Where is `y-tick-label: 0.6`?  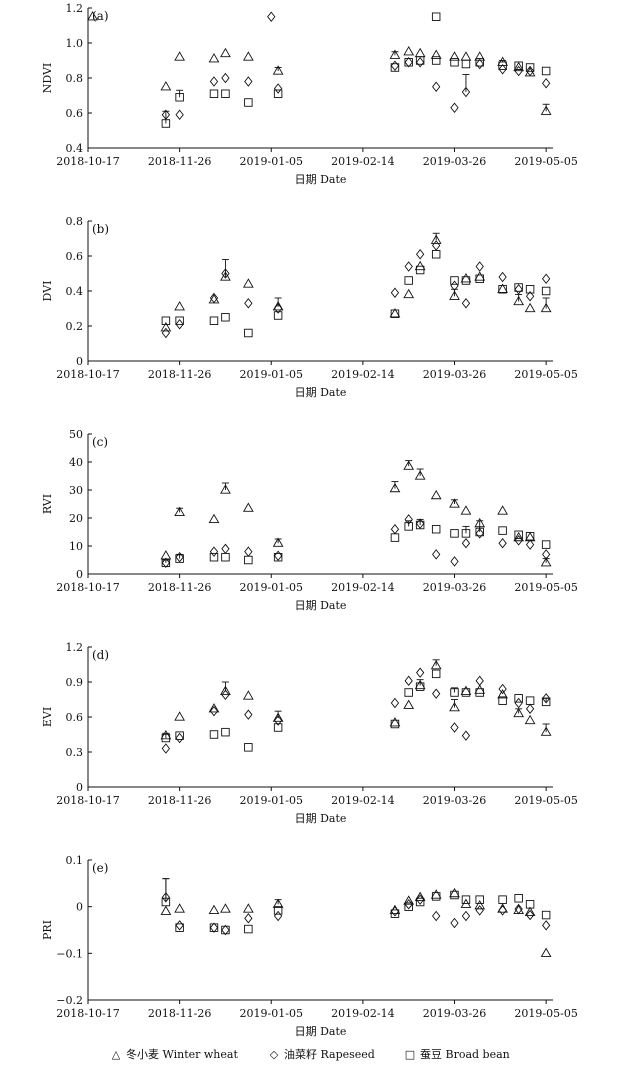
y-tick-label: 0.6 is located at coordinates (75, 717).